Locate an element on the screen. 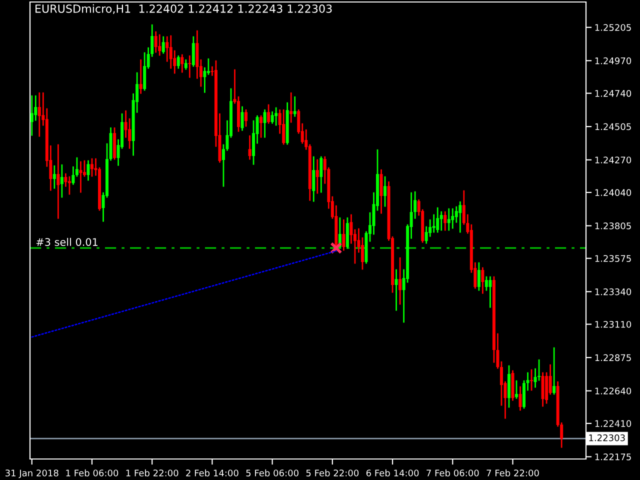 This screenshot has height=480, width=640. x-tick-label: 1 Feb 06:00 is located at coordinates (92, 472).